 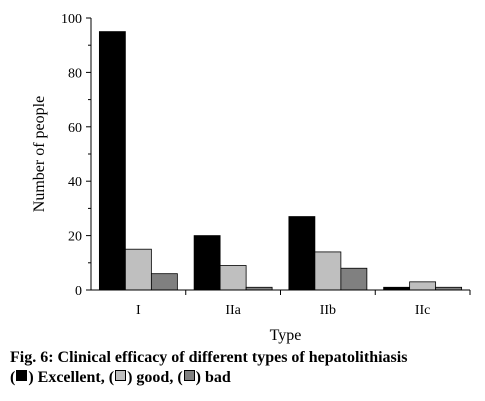 What do you see at coordinates (138, 310) in the screenshot?
I see `x-tick-label: I` at bounding box center [138, 310].